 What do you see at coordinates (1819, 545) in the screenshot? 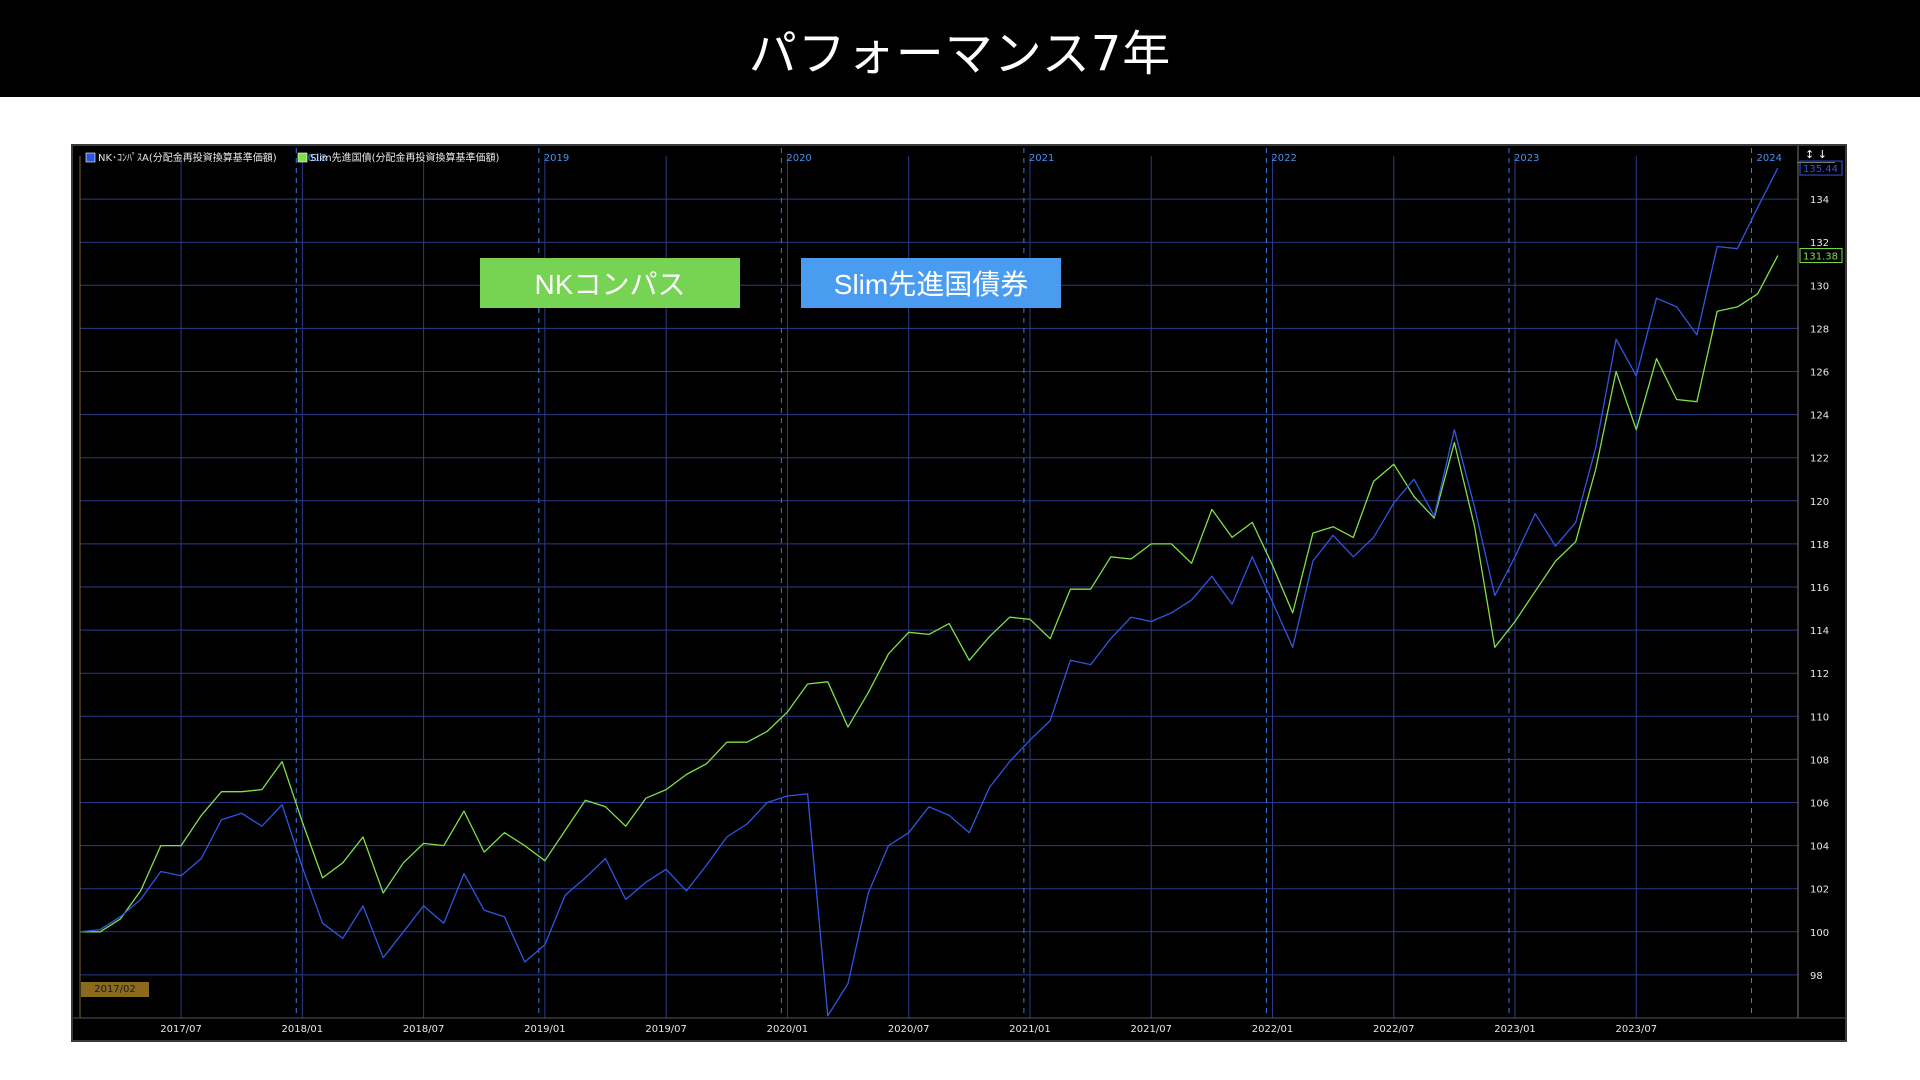
I see `y-tick-label: 118` at bounding box center [1819, 545].